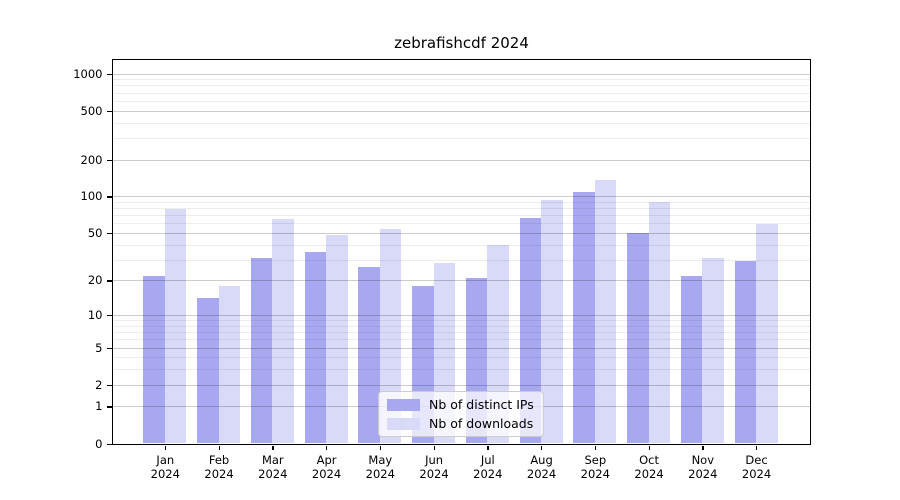 This screenshot has height=500, width=900. What do you see at coordinates (541, 474) in the screenshot?
I see `x-tick-year-aug: 2024` at bounding box center [541, 474].